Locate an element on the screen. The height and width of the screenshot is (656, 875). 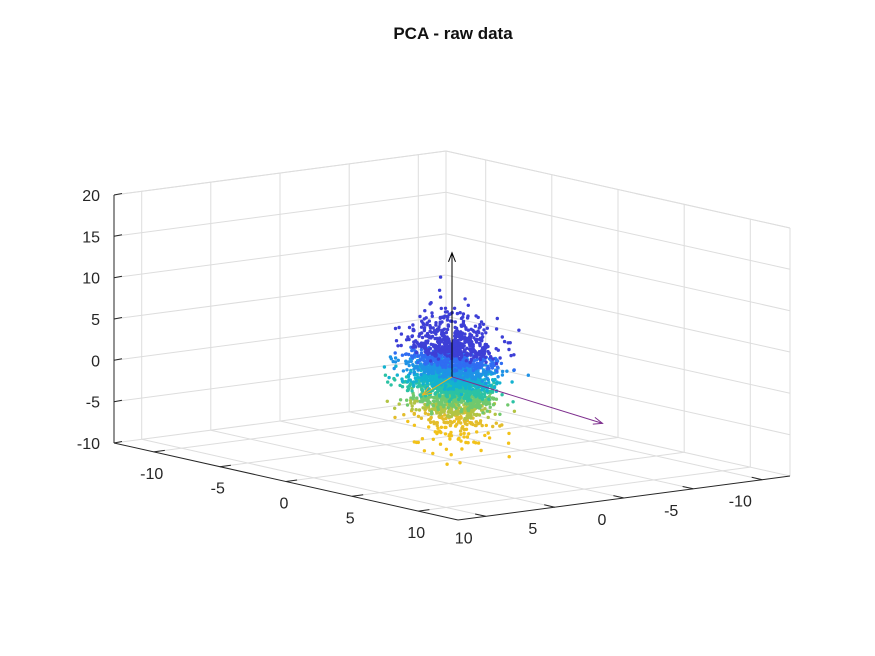
x-tick is located at coordinates (159, 451).